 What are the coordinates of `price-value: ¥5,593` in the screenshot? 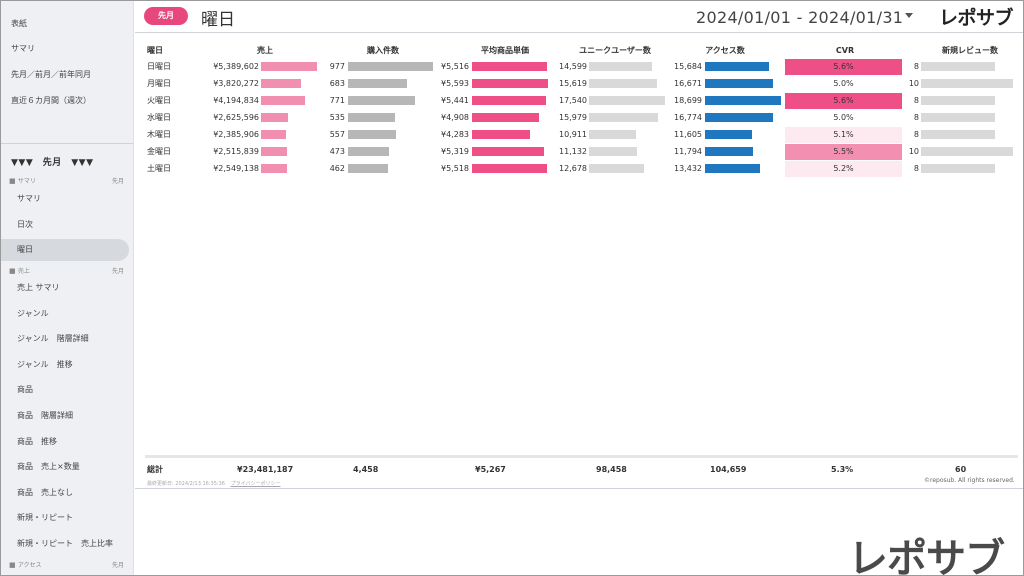 It's located at (455, 83).